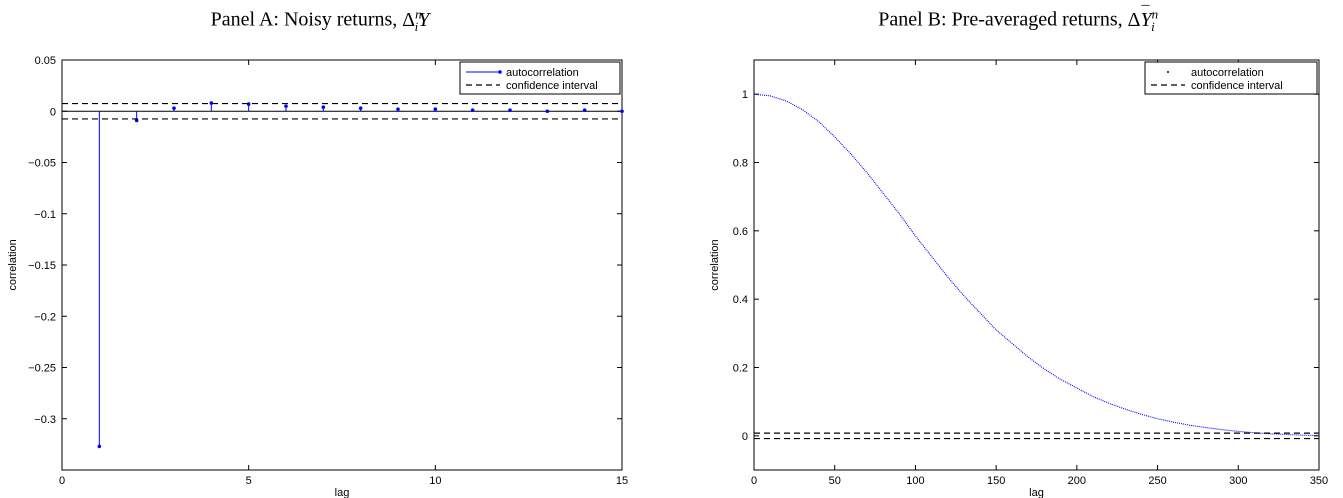 The width and height of the screenshot is (1343, 498). Describe the element at coordinates (1319, 481) in the screenshot. I see `x-tick-label: 350` at that location.